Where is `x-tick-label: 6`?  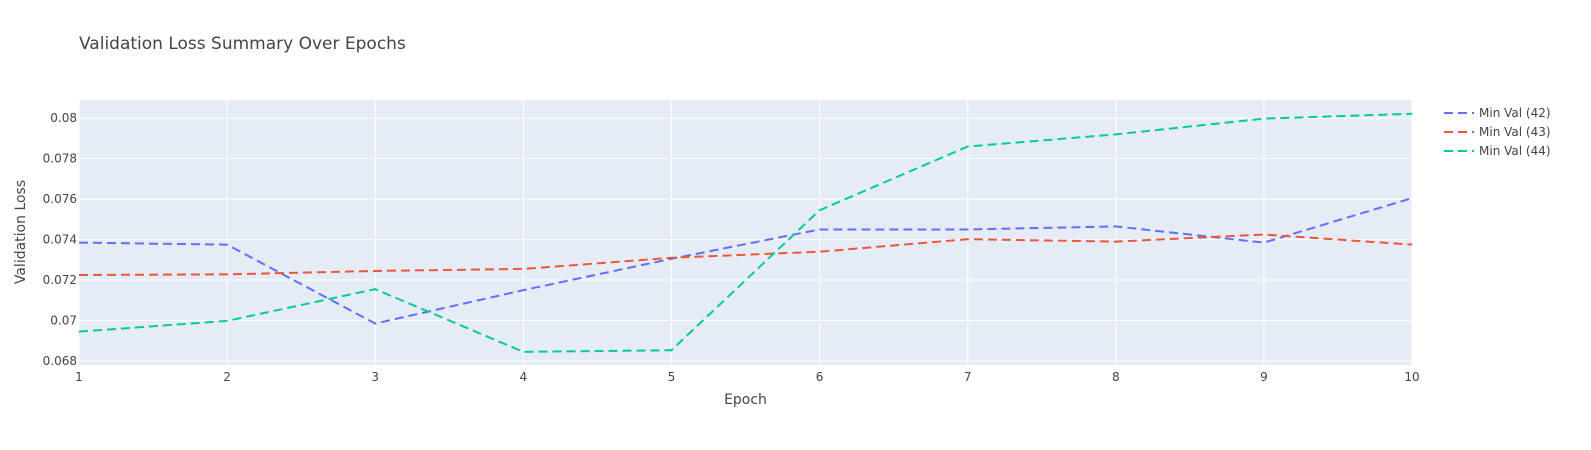
x-tick-label: 6 is located at coordinates (820, 377).